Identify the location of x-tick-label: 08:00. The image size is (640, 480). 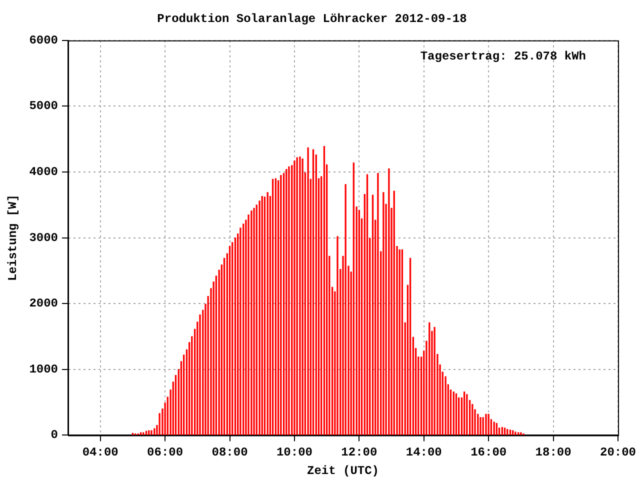
(230, 452).